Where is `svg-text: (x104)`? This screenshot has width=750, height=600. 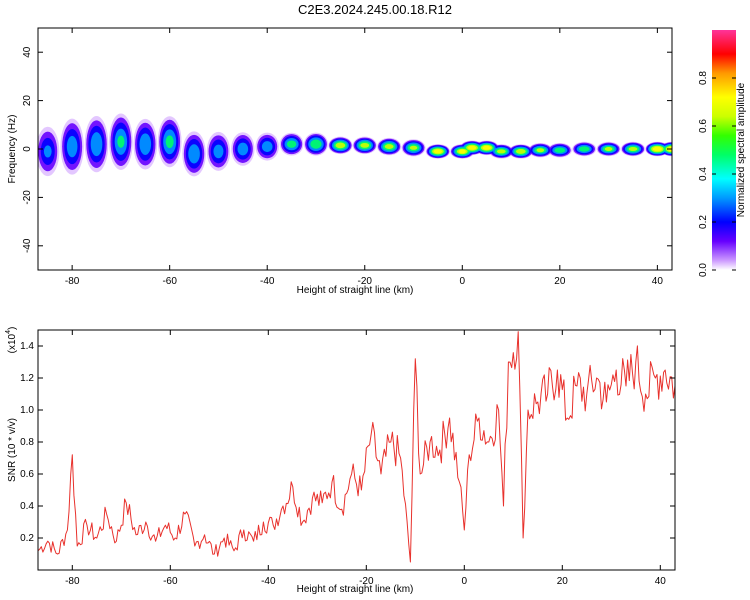
svg-text: (x104) is located at coordinates (11, 340).